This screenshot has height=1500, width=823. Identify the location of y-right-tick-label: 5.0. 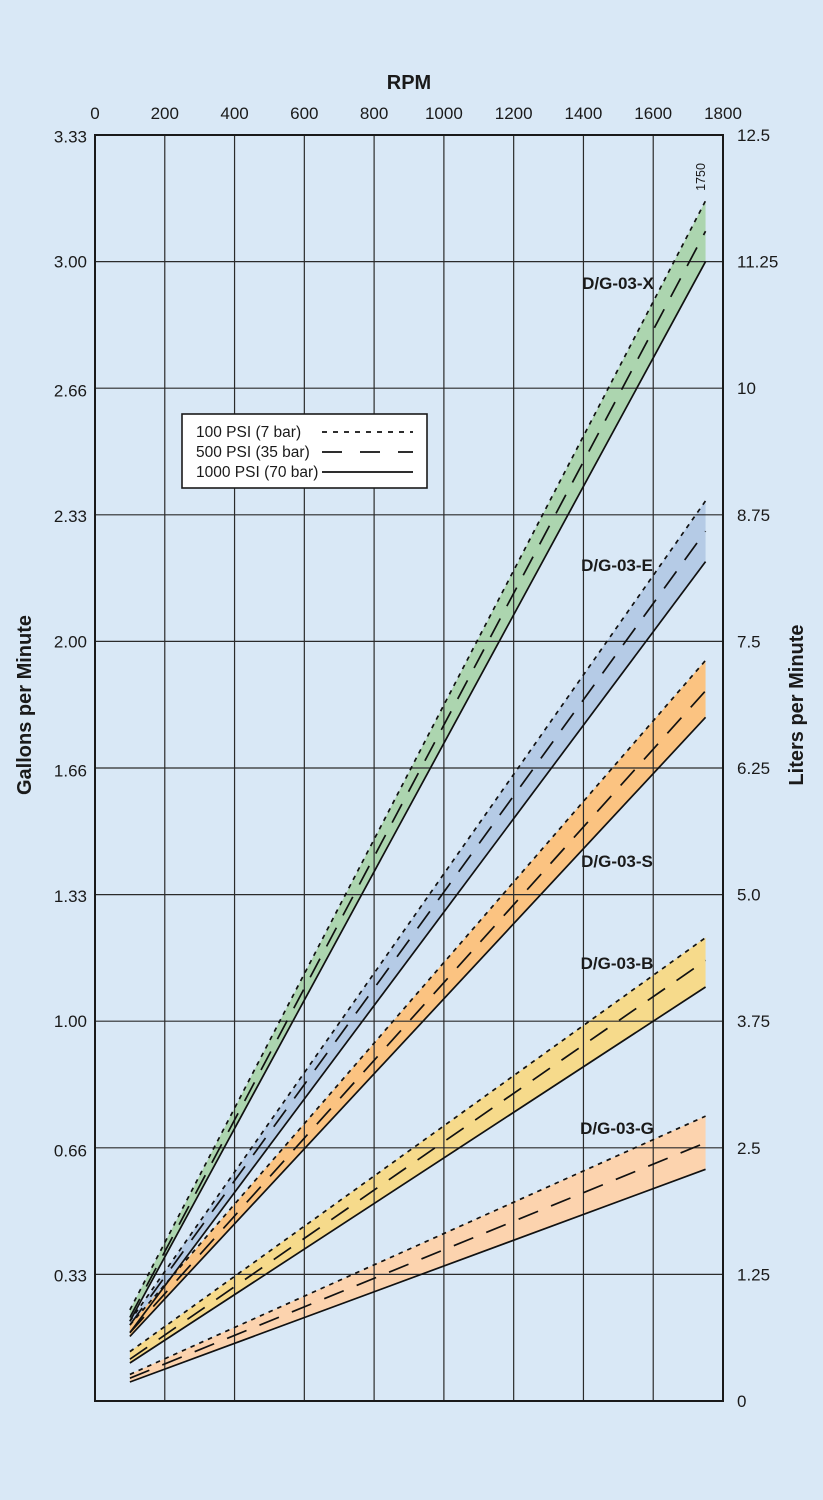
(749, 895).